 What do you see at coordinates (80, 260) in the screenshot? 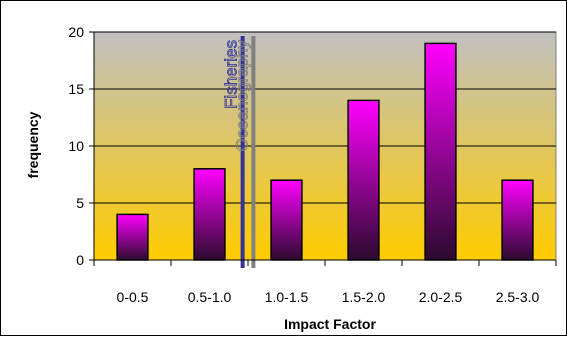
I see `y-tick-label: 0` at bounding box center [80, 260].